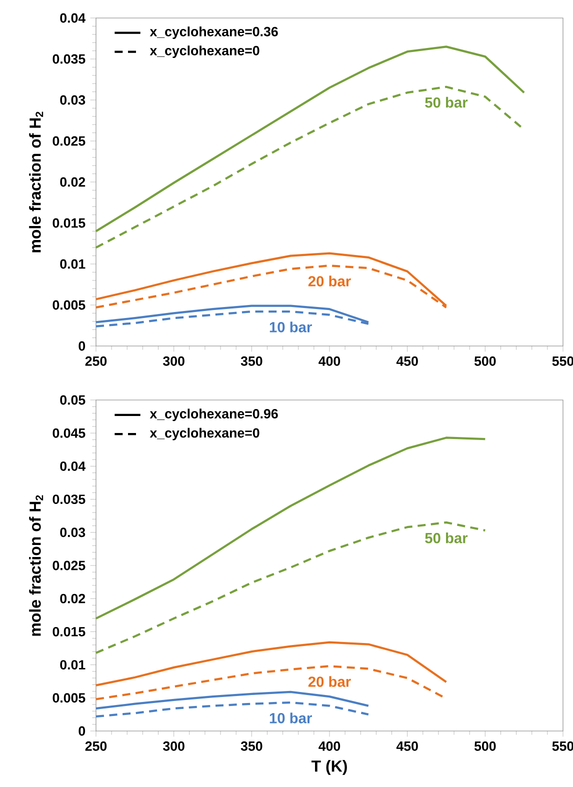  Describe the element at coordinates (69, 433) in the screenshot. I see `y-tick-label: 0.045` at that location.